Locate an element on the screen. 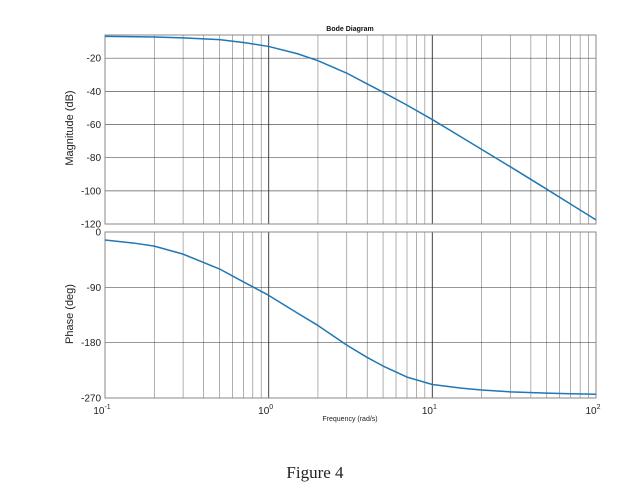  y-tick-label: -80 is located at coordinates (94, 158).